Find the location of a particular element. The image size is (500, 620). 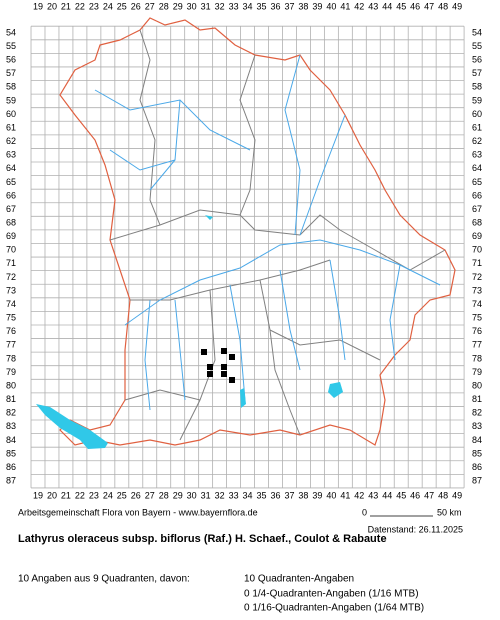

summary: 10 Angaben aus 9 Quadranten, davon: is located at coordinates (104, 579).